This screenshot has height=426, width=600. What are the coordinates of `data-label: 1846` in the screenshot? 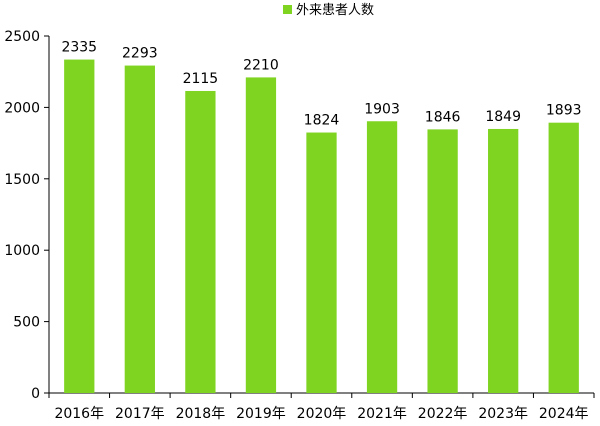 It's located at (443, 117).